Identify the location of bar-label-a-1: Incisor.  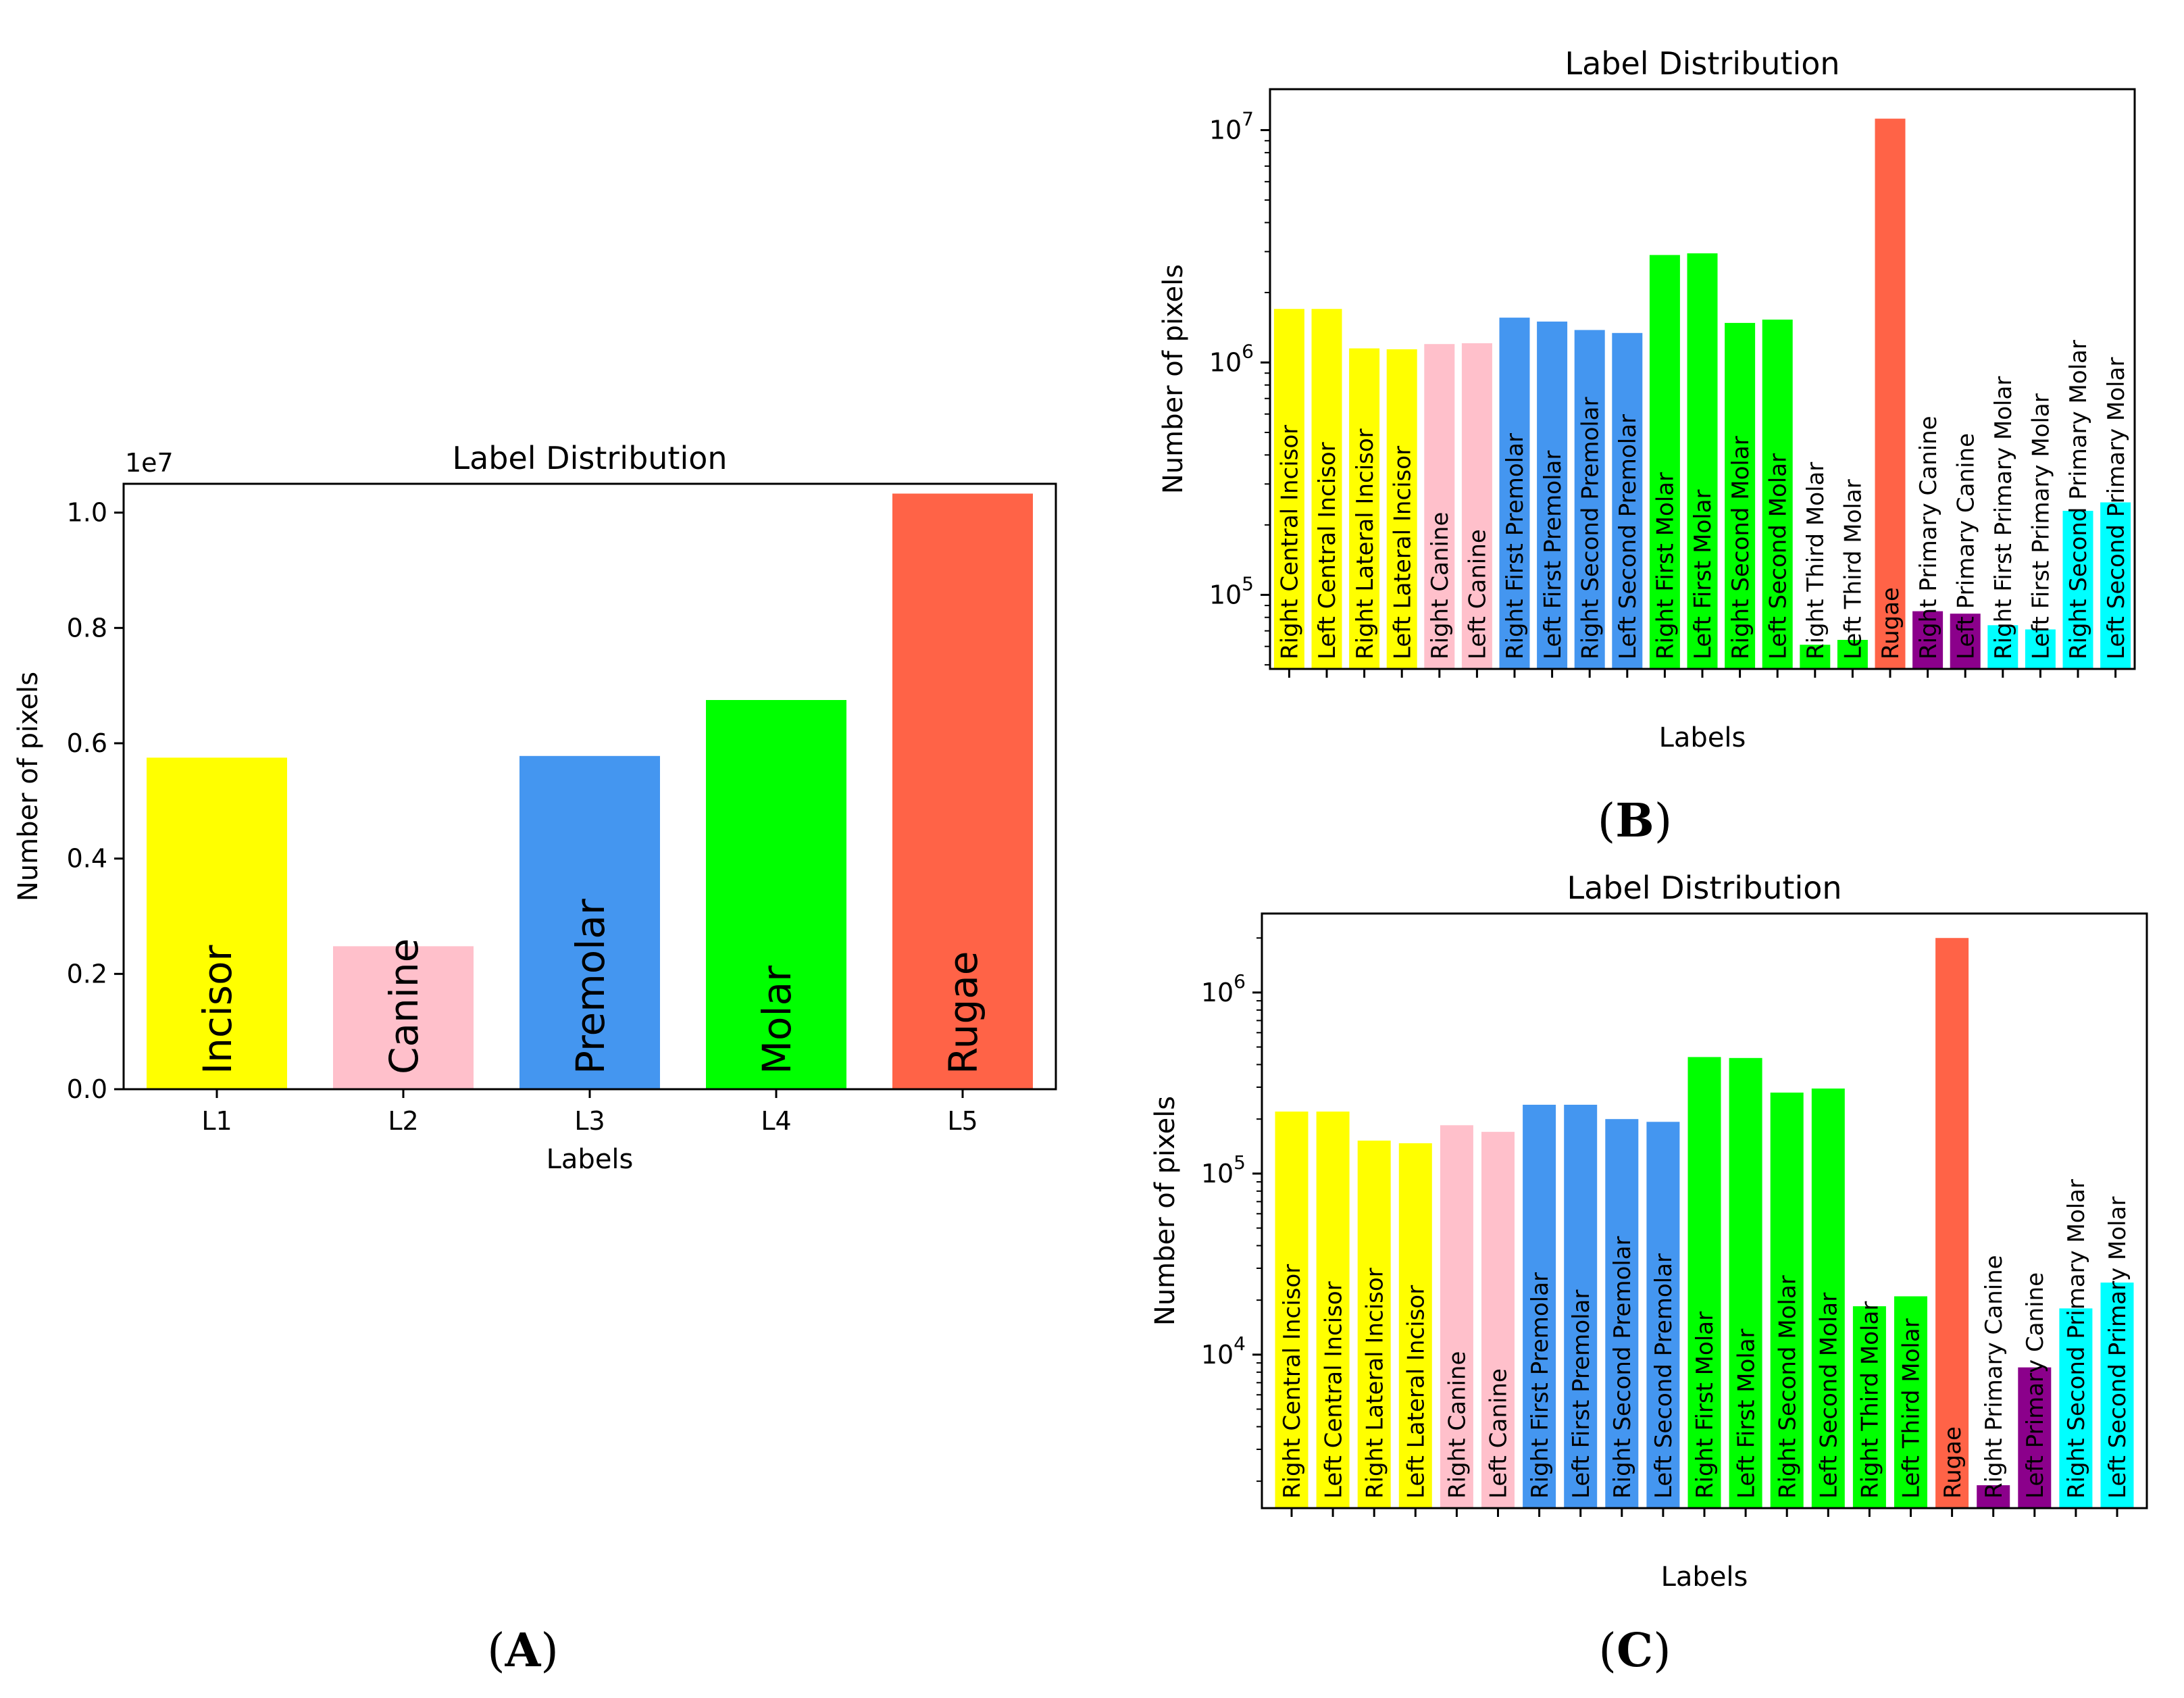
(217, 1009).